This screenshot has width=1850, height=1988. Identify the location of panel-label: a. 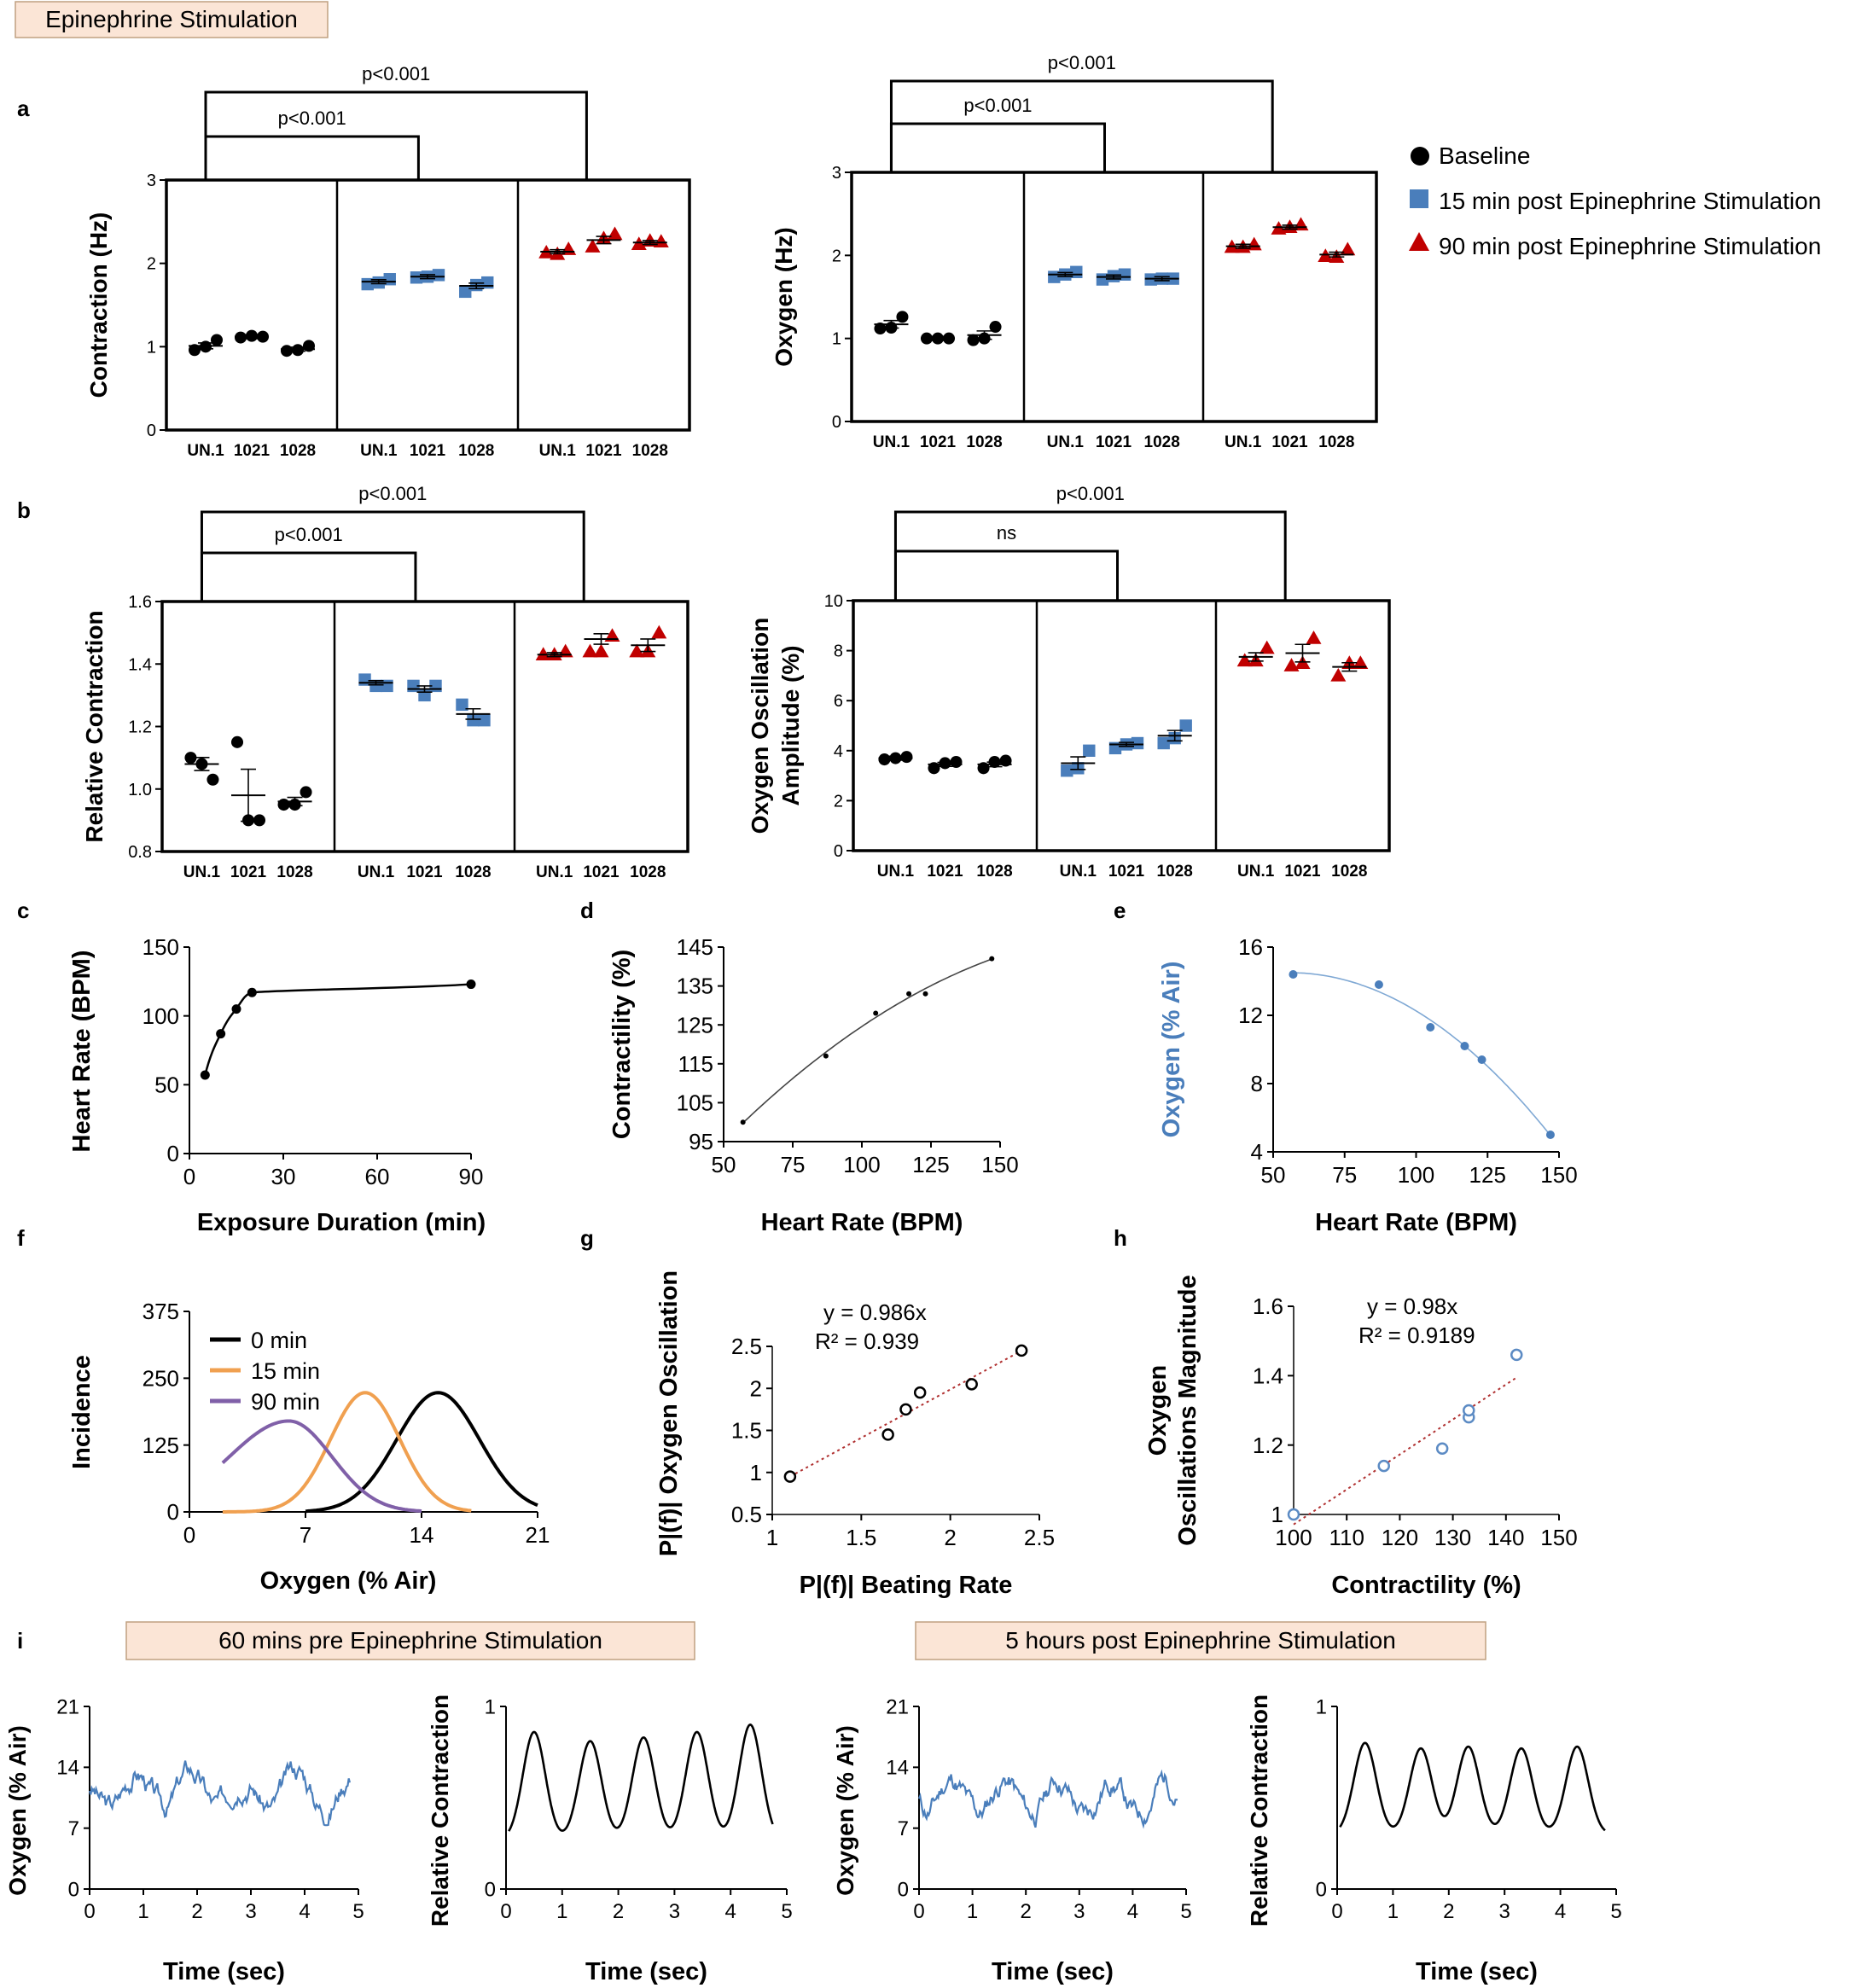
(24, 108).